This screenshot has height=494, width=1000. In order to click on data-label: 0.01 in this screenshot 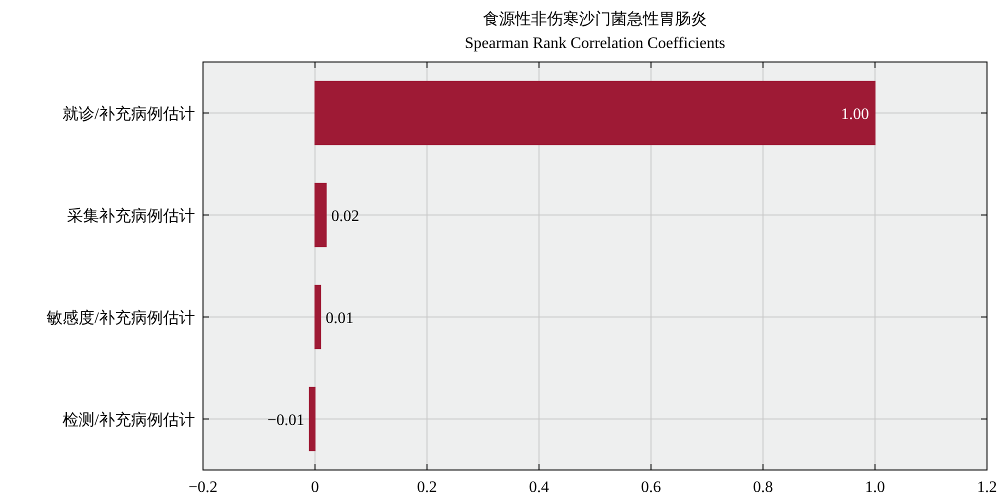, I will do `click(340, 318)`.